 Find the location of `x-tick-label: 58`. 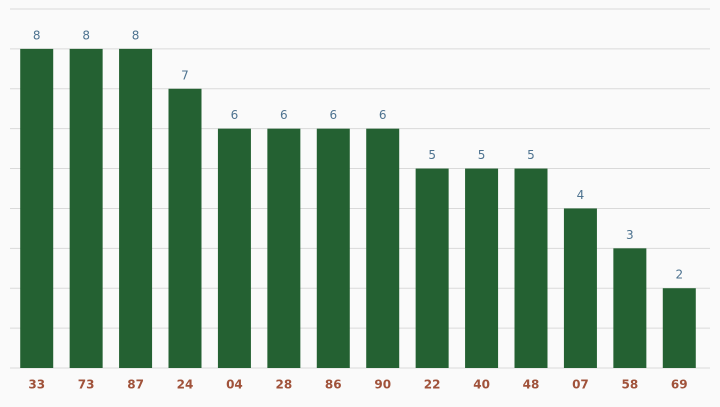

x-tick-label: 58 is located at coordinates (630, 385).